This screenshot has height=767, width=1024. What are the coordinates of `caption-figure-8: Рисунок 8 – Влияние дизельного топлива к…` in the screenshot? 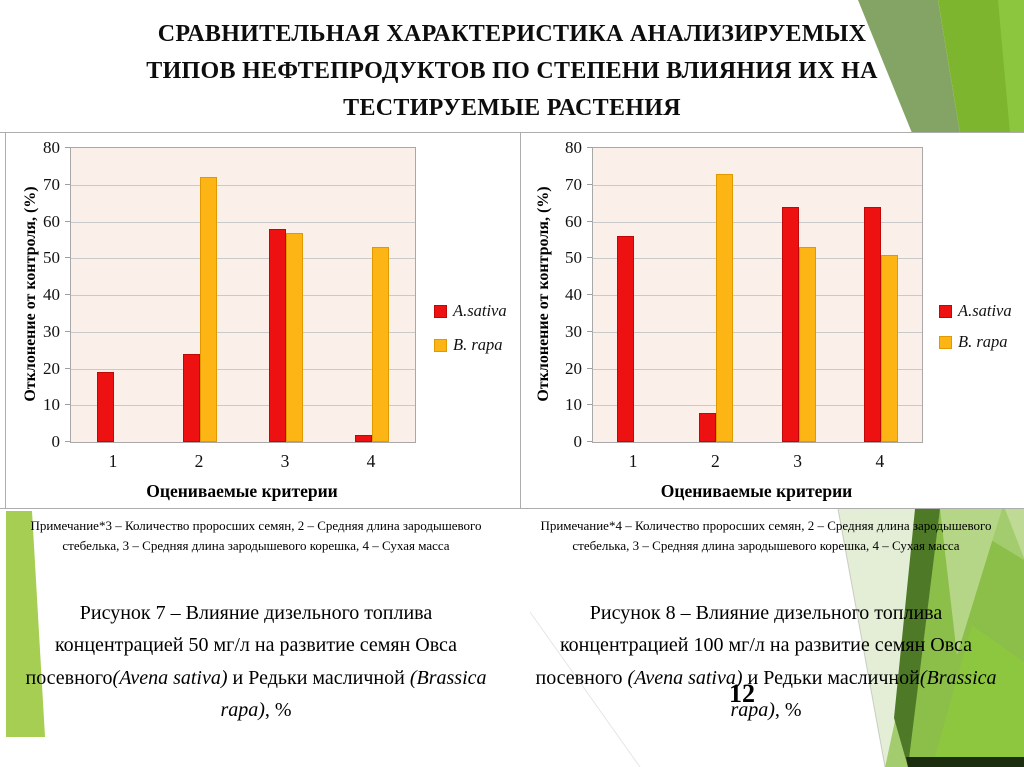 It's located at (766, 662).